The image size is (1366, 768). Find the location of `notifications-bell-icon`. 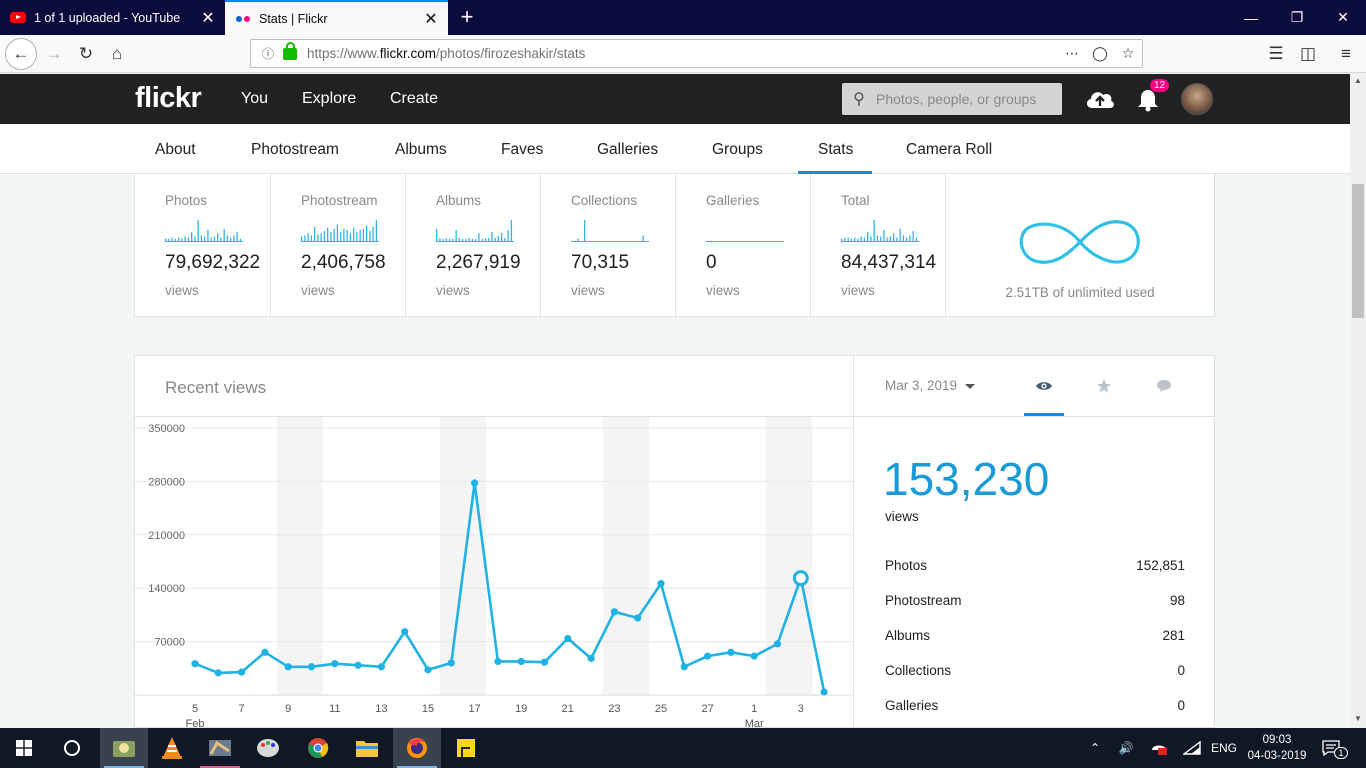

notifications-bell-icon is located at coordinates (1148, 100).